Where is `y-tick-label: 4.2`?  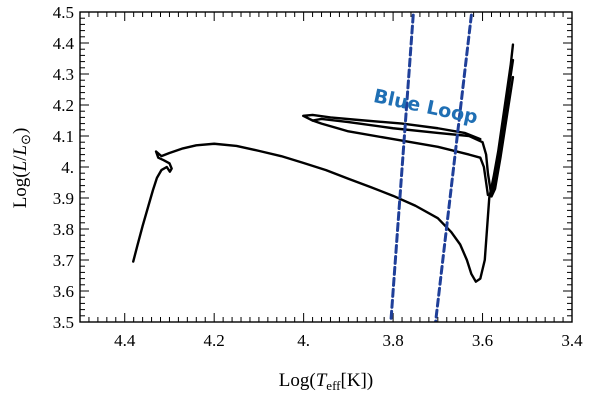 y-tick-label: 4.2 is located at coordinates (63, 105).